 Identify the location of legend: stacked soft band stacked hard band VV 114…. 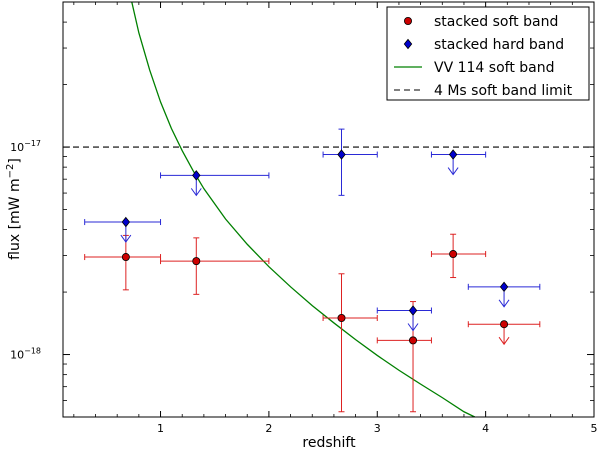
(488, 53).